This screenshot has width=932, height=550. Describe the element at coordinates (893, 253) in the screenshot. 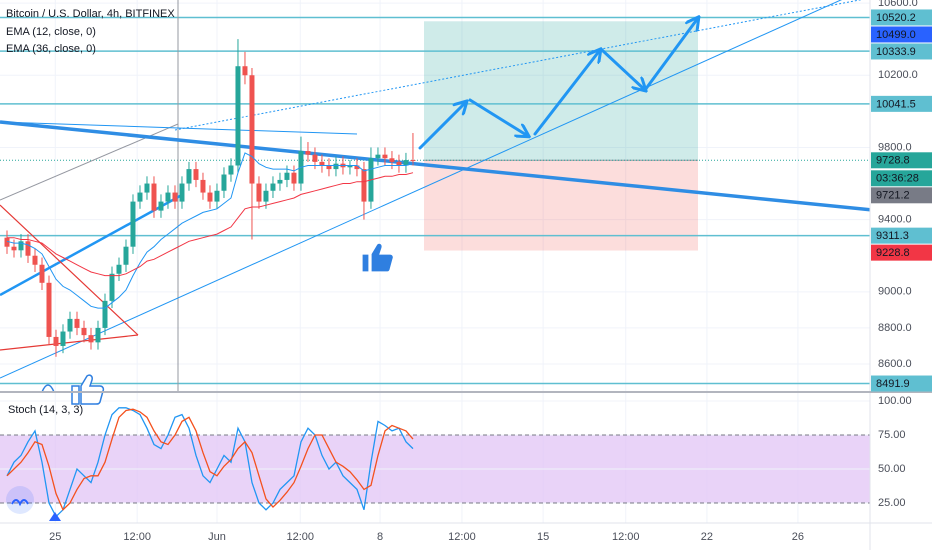

I see `price-label: 9228.8` at that location.